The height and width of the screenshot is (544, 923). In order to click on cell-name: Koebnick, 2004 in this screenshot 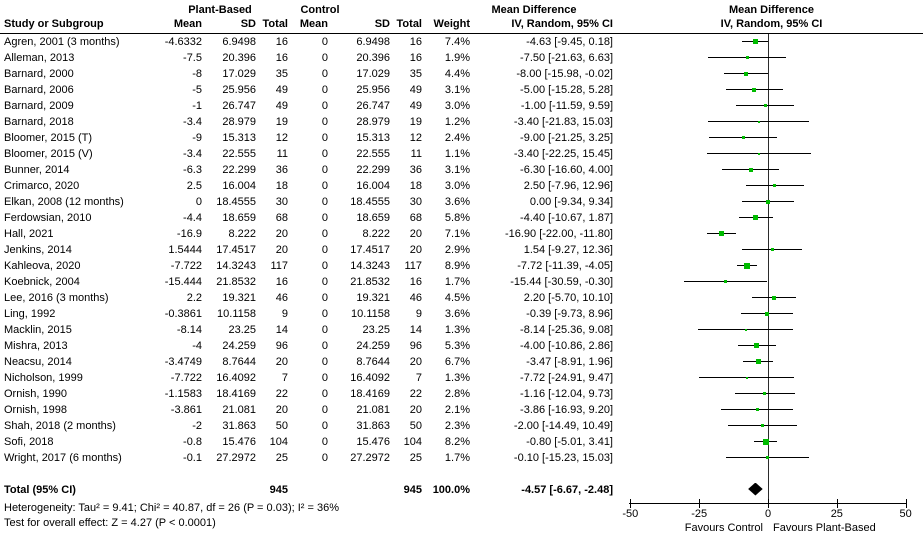, I will do `click(42, 282)`.